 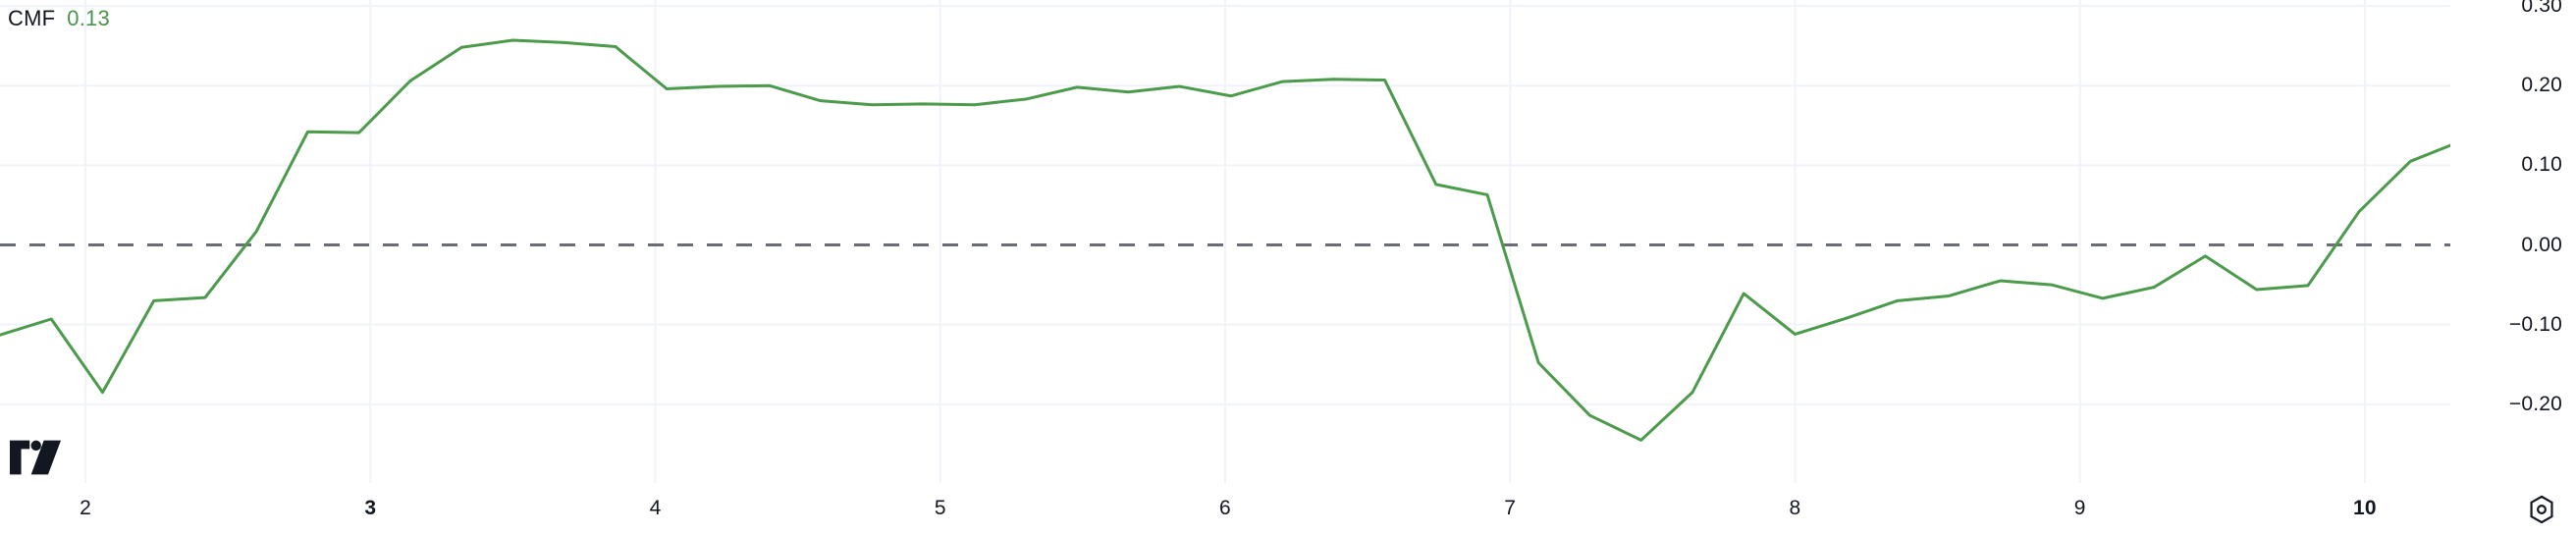 I want to click on tradingview-logo-icon, so click(x=35, y=457).